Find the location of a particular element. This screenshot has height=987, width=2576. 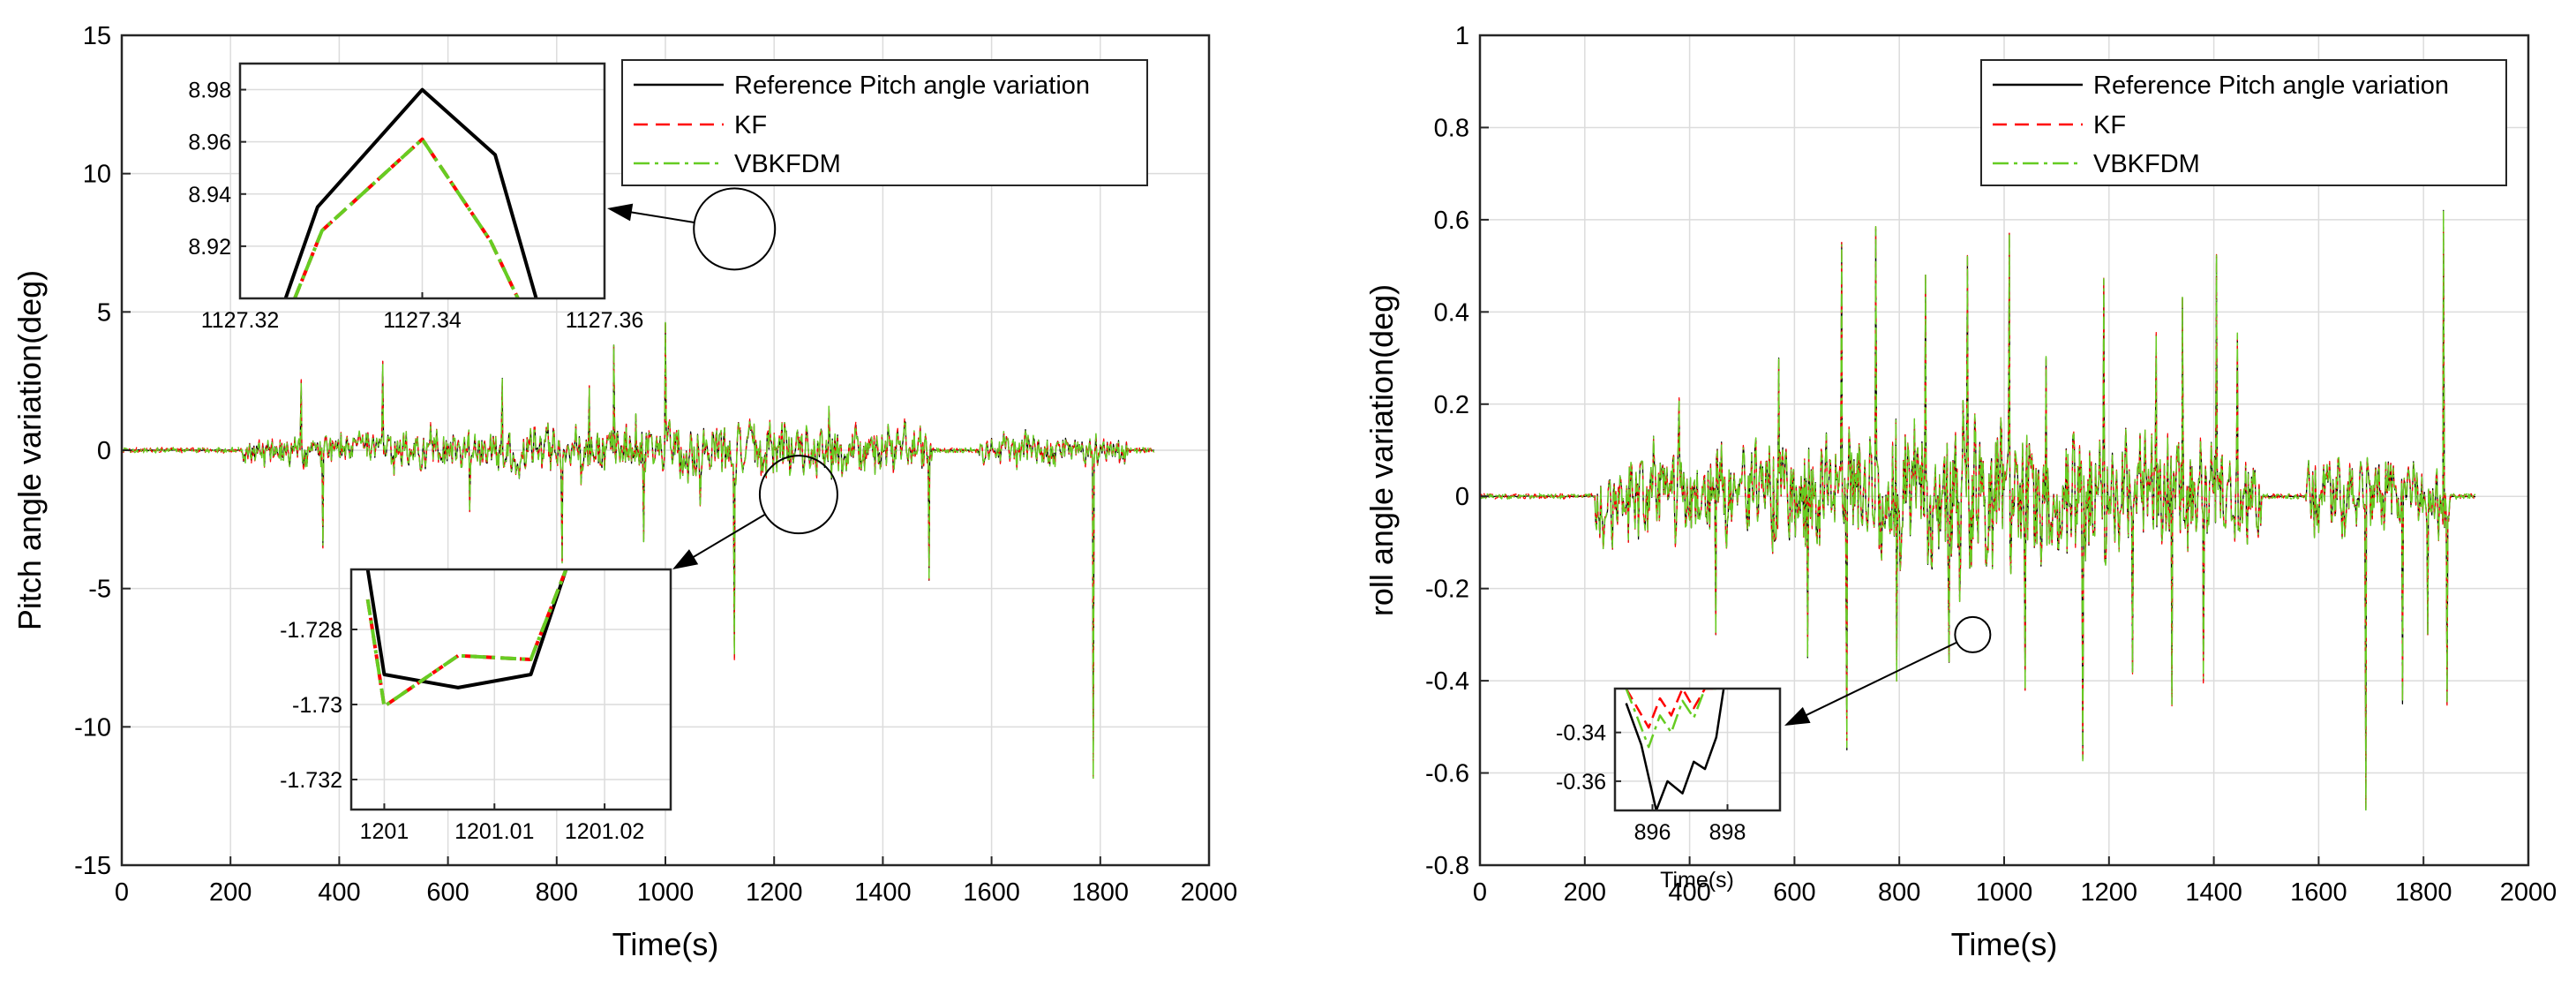

pitch-inset-peak-series-reference is located at coordinates (410, 192).